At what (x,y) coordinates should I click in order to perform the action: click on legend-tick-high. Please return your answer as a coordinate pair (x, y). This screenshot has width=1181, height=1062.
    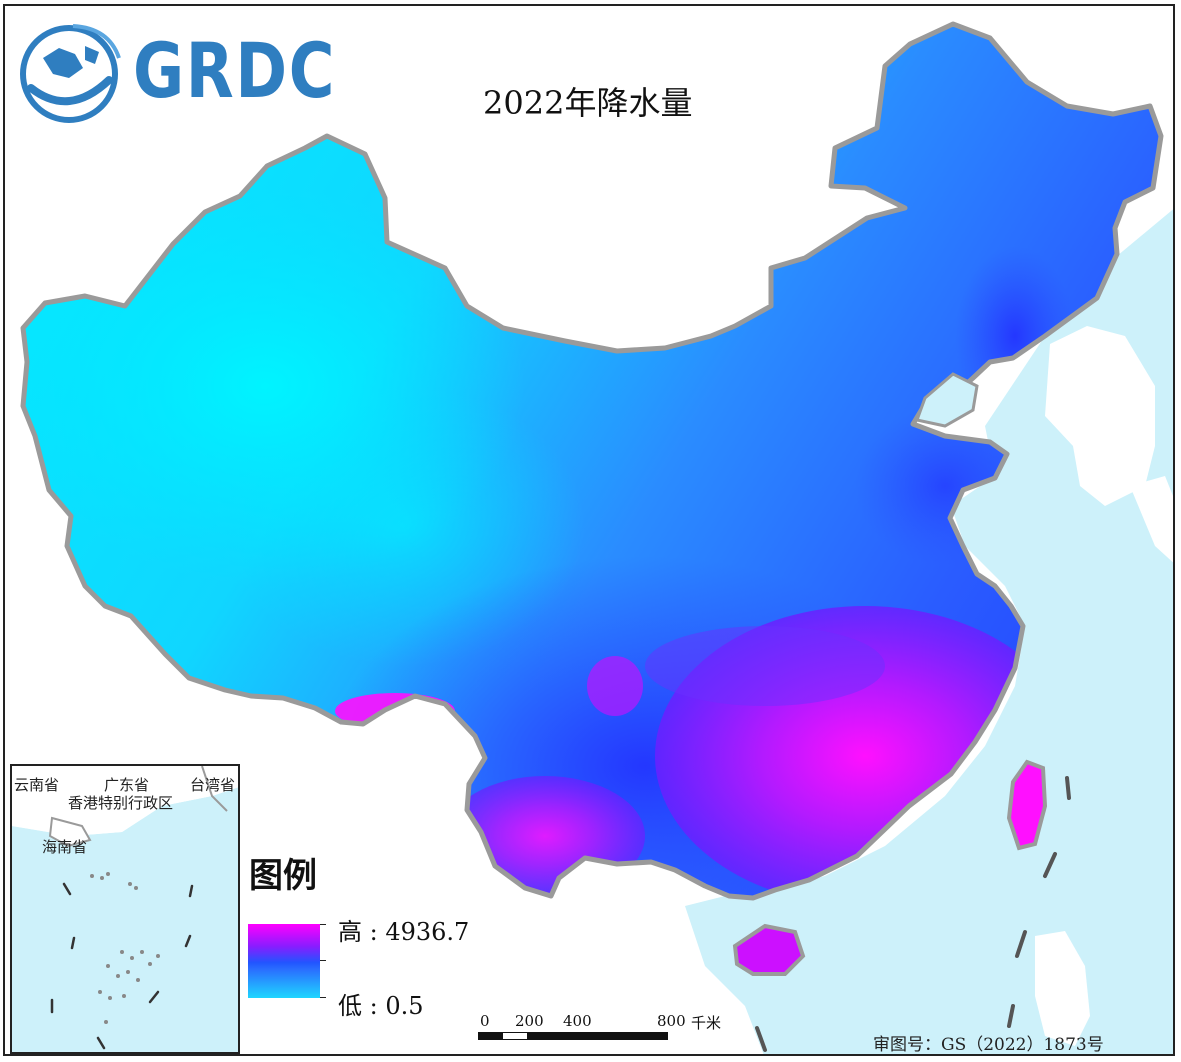
    Looking at the image, I should click on (323, 924).